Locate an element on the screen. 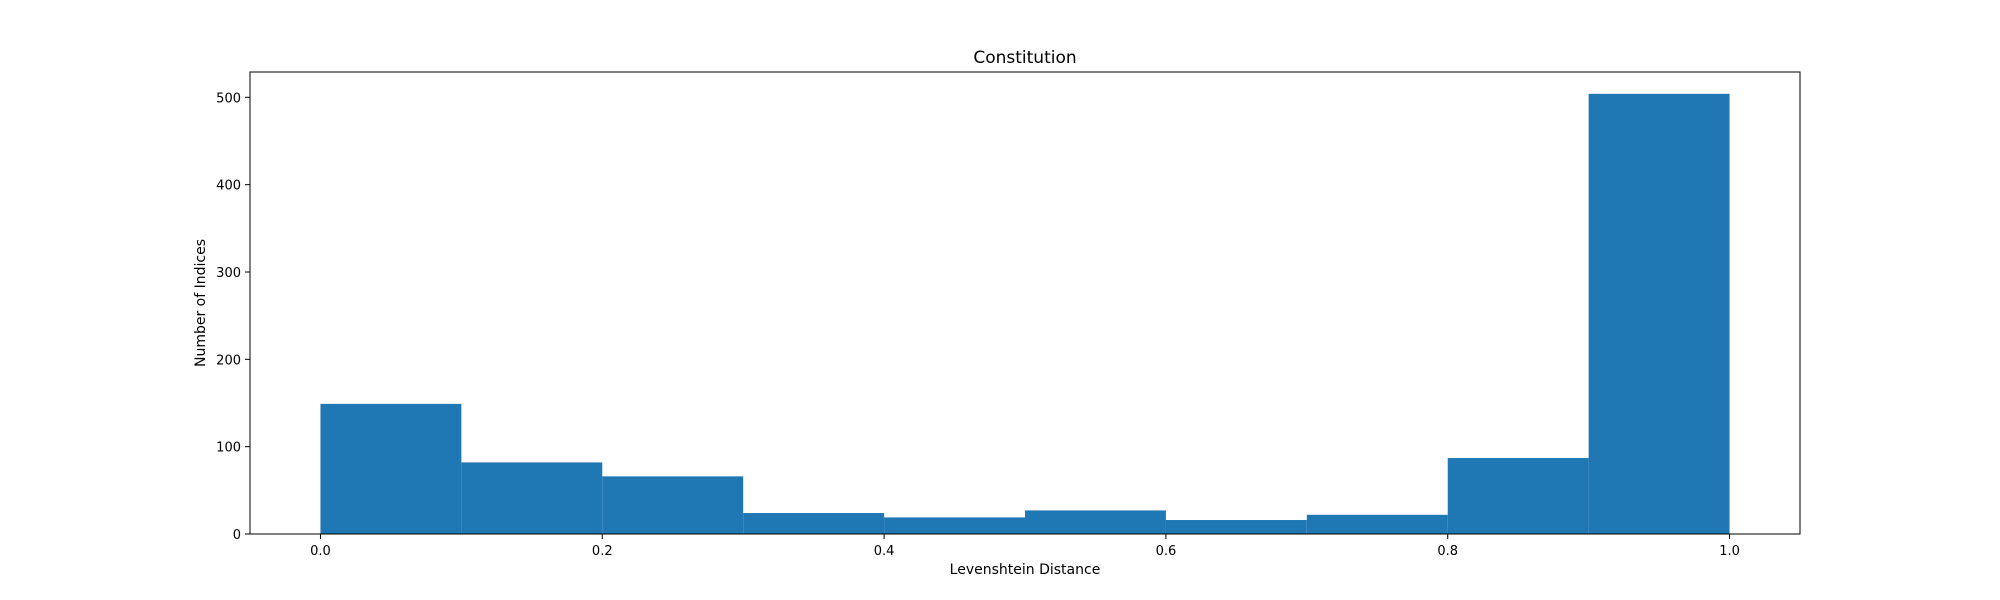 Image resolution: width=2000 pixels, height=600 pixels. x-tick-label: 1.0 is located at coordinates (1729, 551).